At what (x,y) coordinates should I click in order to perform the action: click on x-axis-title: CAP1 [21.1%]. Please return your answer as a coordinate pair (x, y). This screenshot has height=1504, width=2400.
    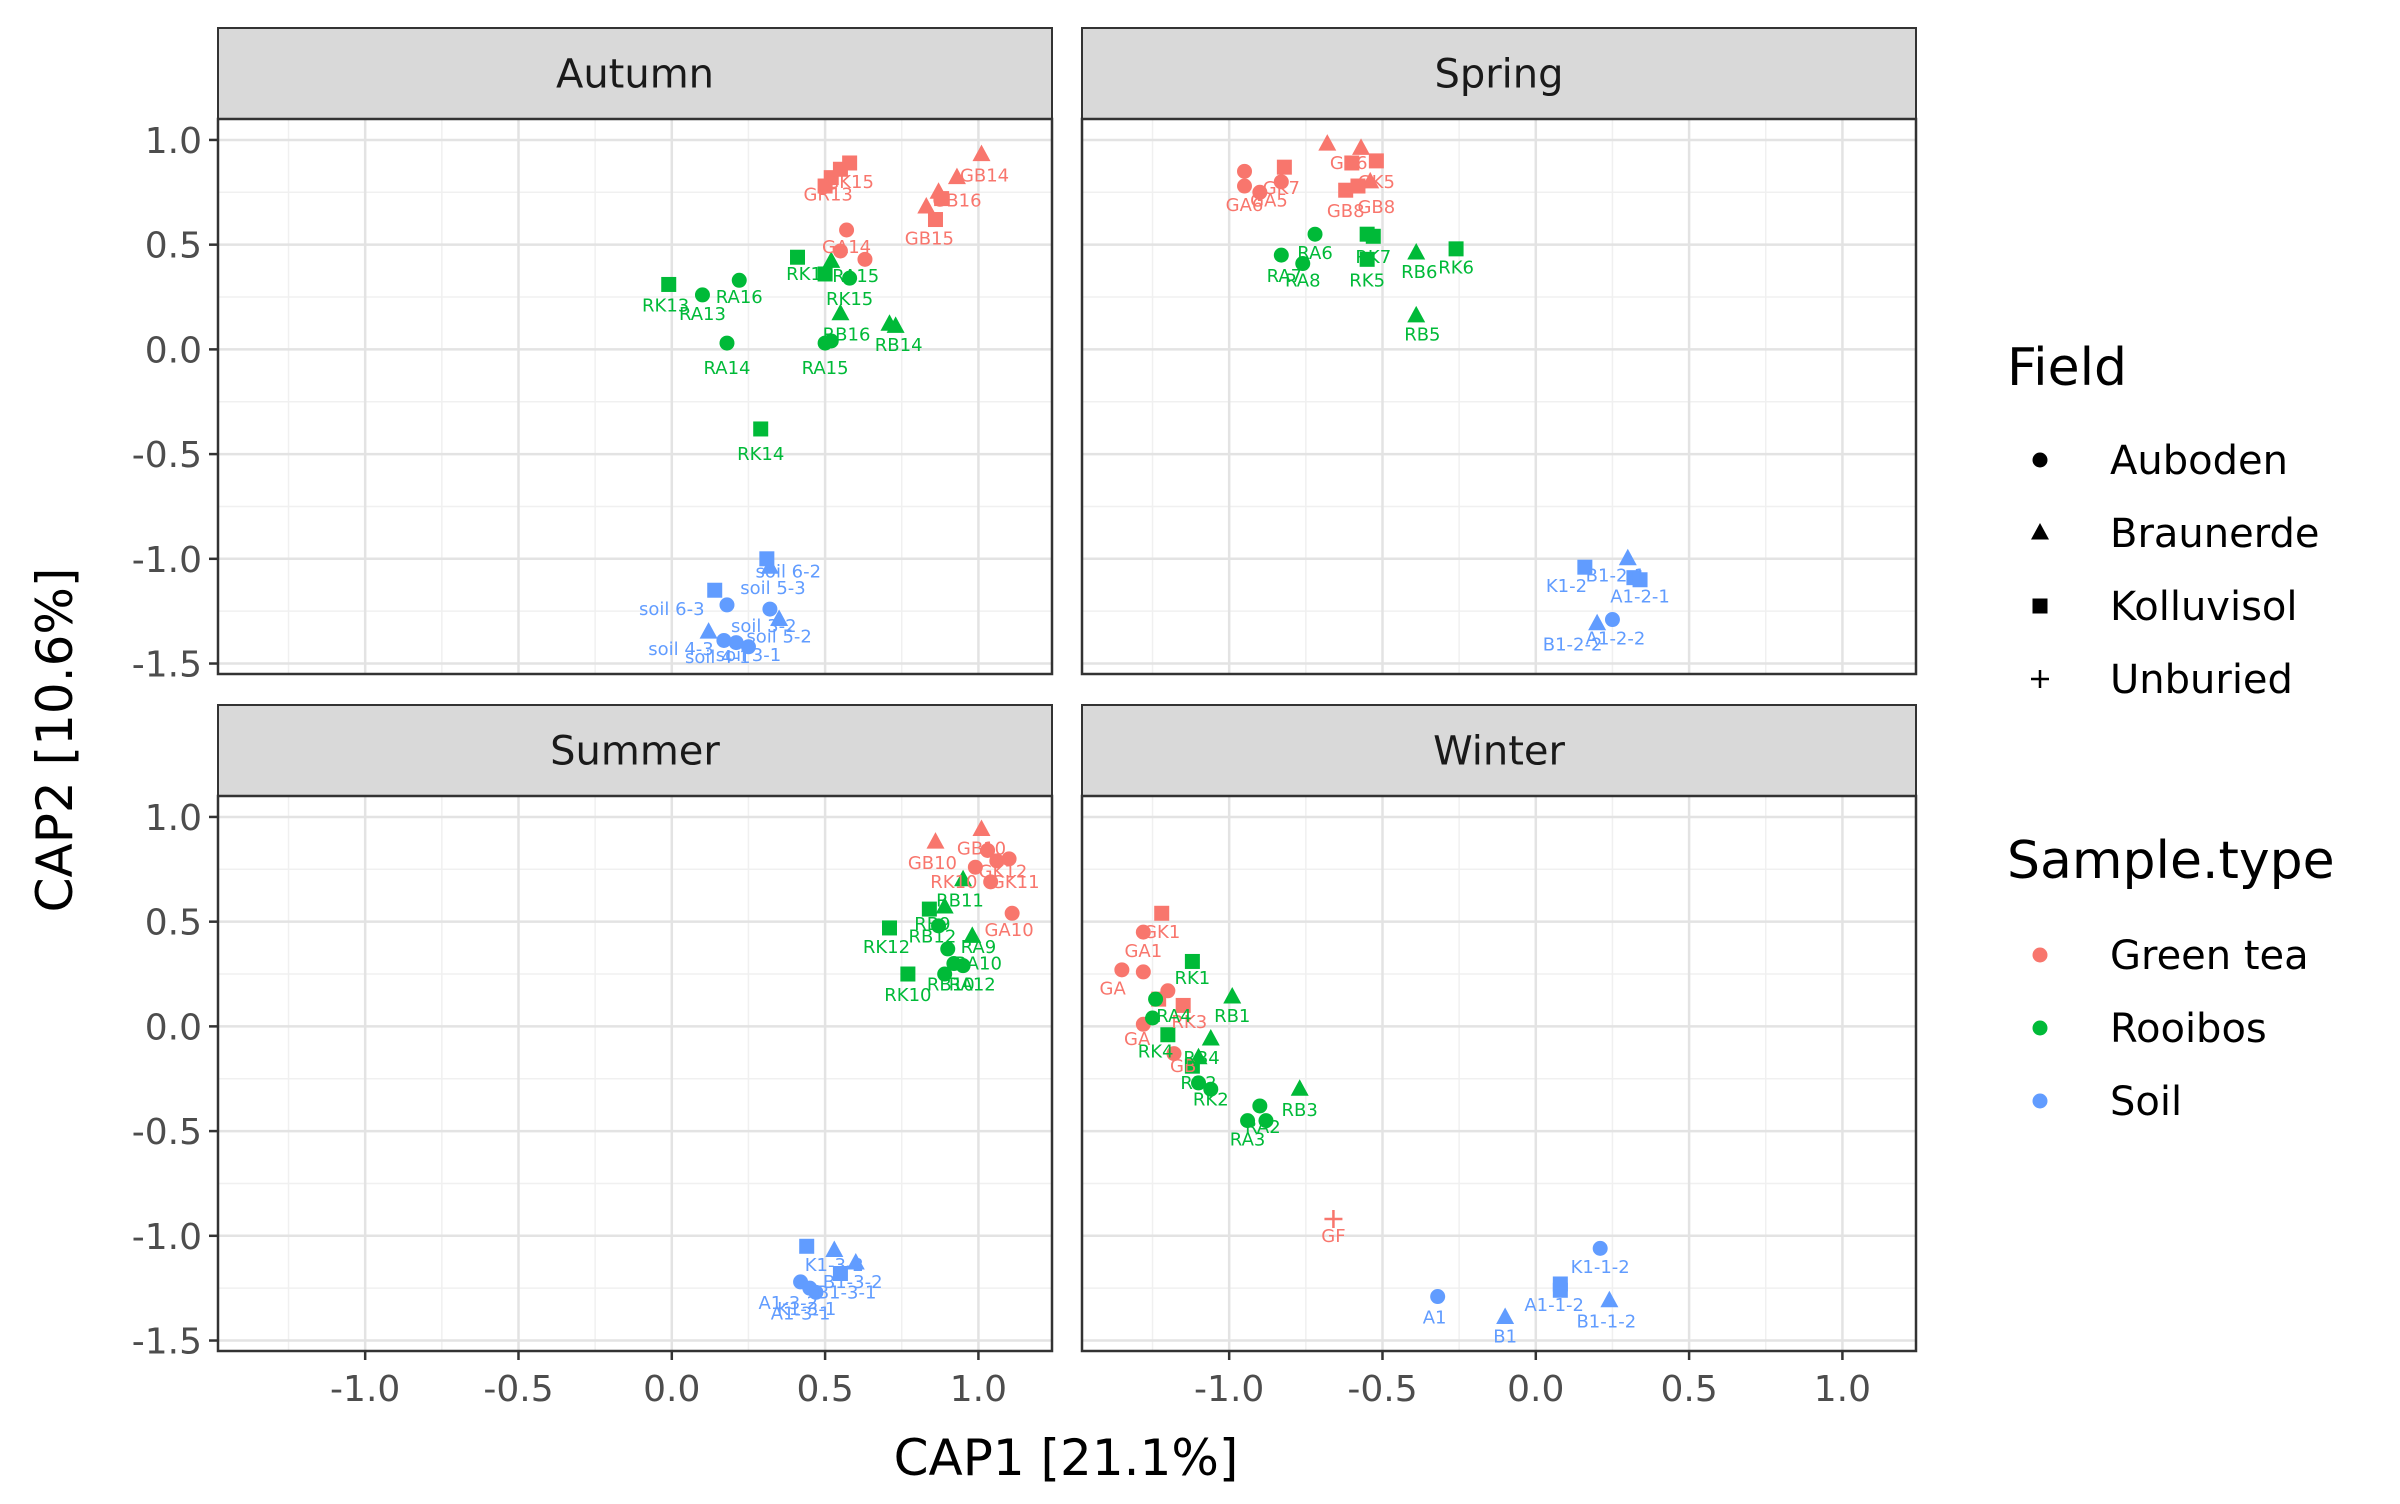
    Looking at the image, I should click on (1066, 1458).